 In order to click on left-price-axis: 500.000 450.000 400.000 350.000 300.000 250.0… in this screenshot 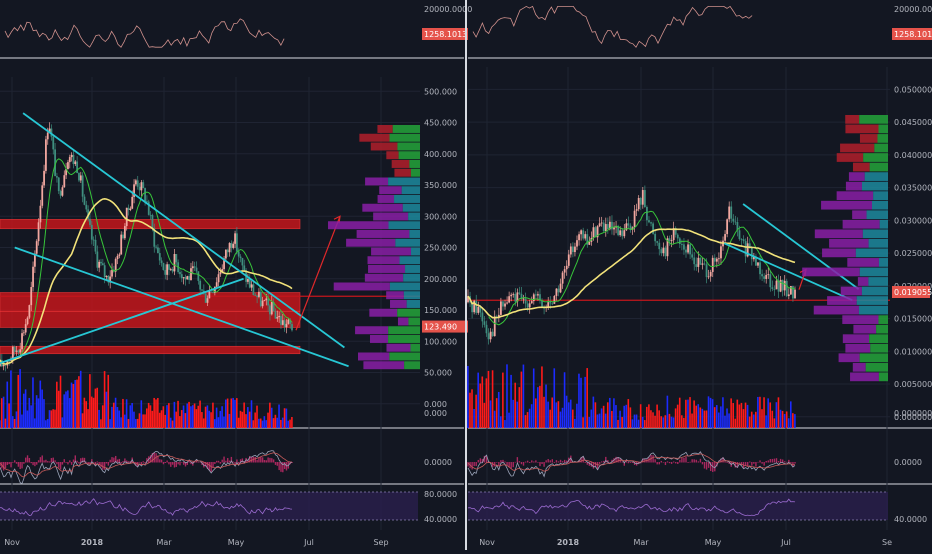, I will do `click(445, 248)`.